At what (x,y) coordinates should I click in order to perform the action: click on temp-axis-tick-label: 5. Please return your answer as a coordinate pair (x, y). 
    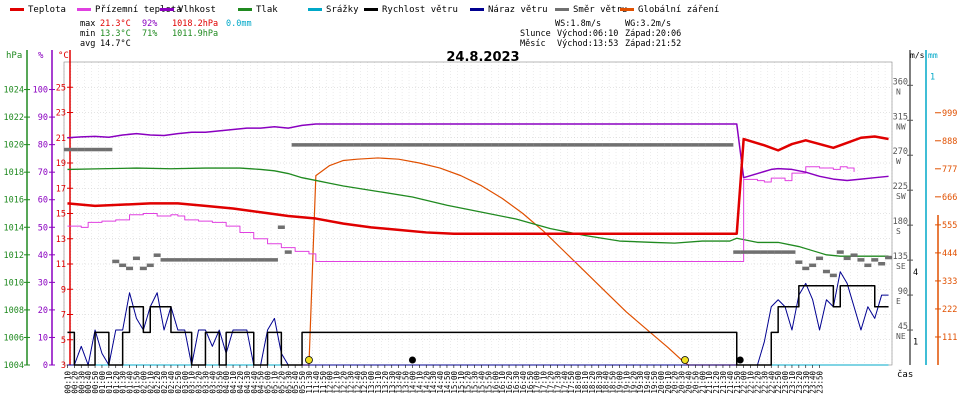
    Looking at the image, I should click on (63, 341).